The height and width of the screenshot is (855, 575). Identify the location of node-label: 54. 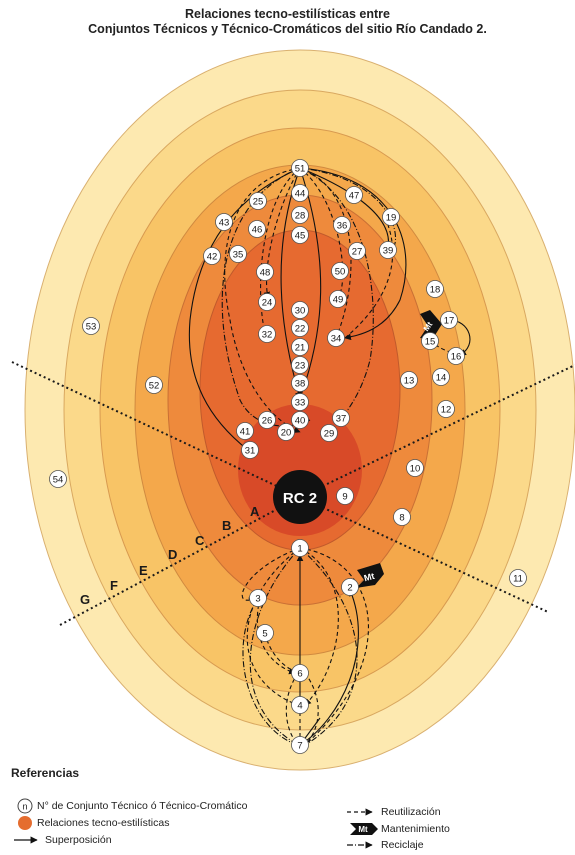
(58, 480).